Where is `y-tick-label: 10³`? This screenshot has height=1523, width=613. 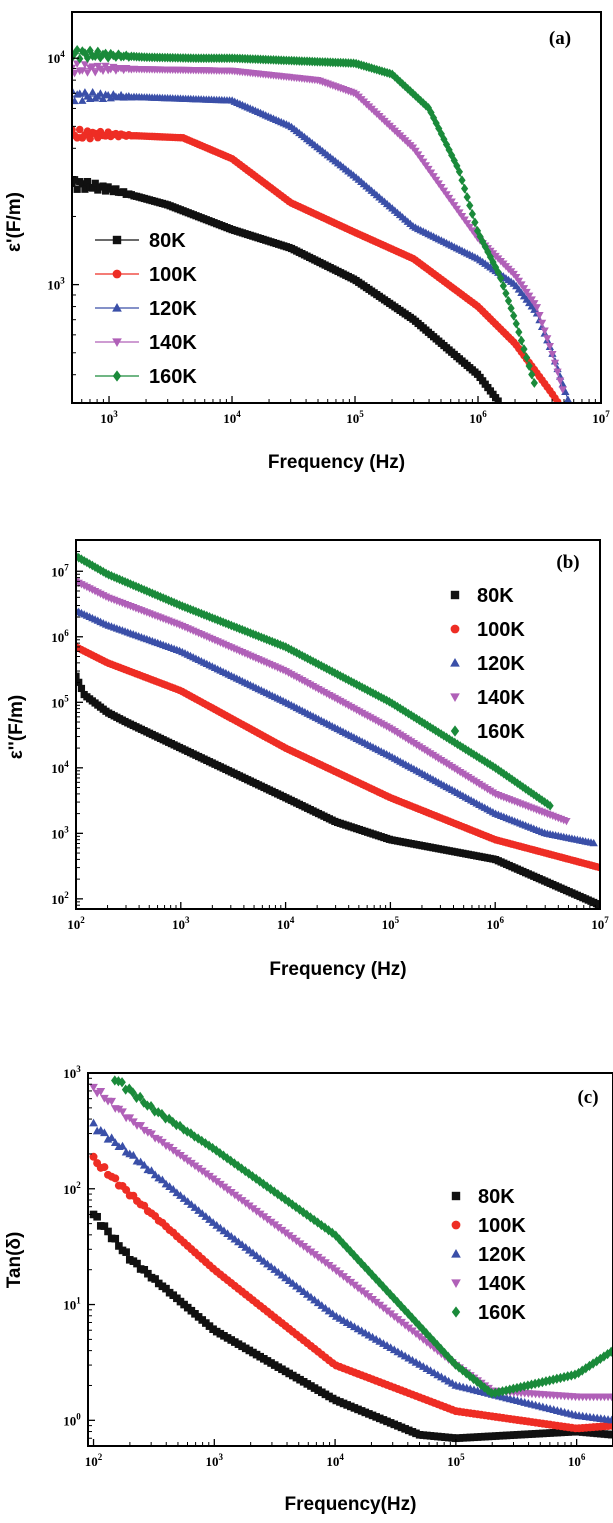 y-tick-label: 10³ is located at coordinates (60, 832).